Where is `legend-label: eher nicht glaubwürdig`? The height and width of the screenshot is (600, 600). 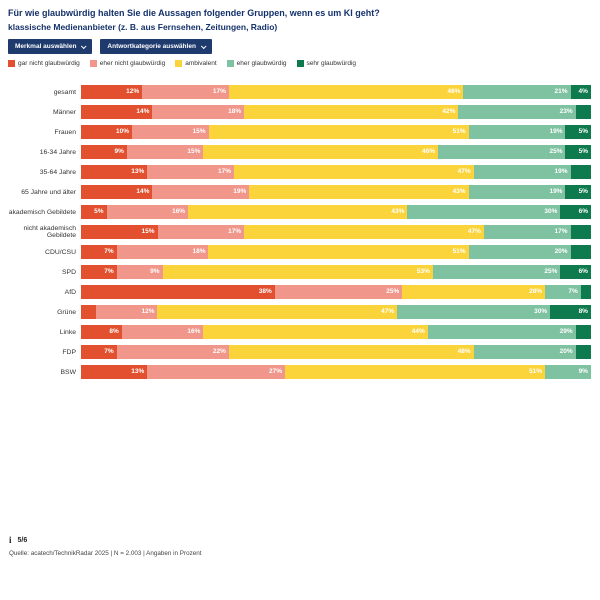
legend-label: eher nicht glaubwürdig is located at coordinates (132, 63).